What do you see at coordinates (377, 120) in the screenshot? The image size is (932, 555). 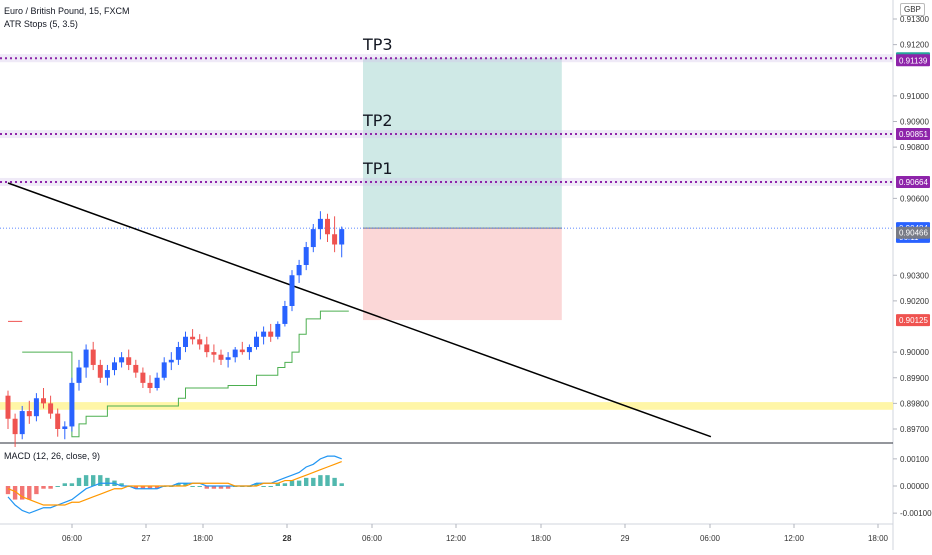 I see `level-label-tp2: TP2` at bounding box center [377, 120].